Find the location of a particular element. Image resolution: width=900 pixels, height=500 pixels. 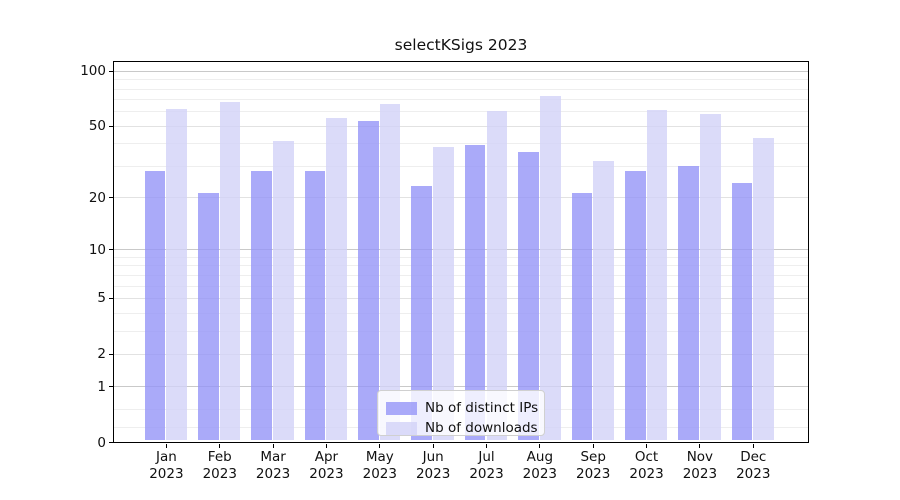

x-tick-month-text: Feb is located at coordinates (219, 457).